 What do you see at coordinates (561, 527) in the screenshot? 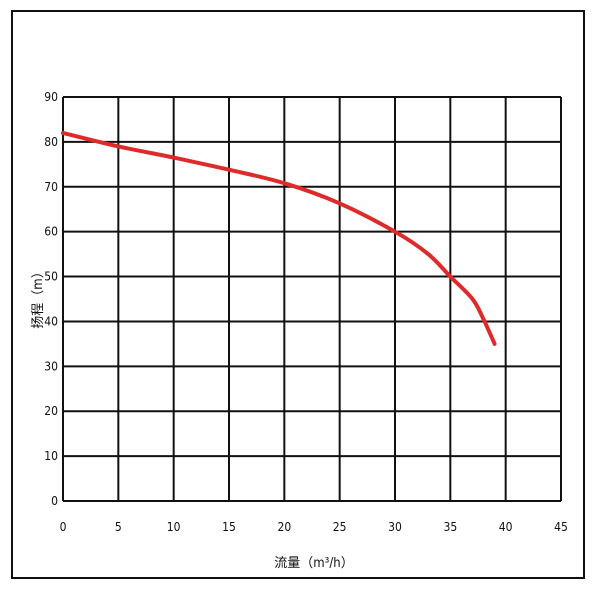
I see `x-tick-label-9: 45` at bounding box center [561, 527].